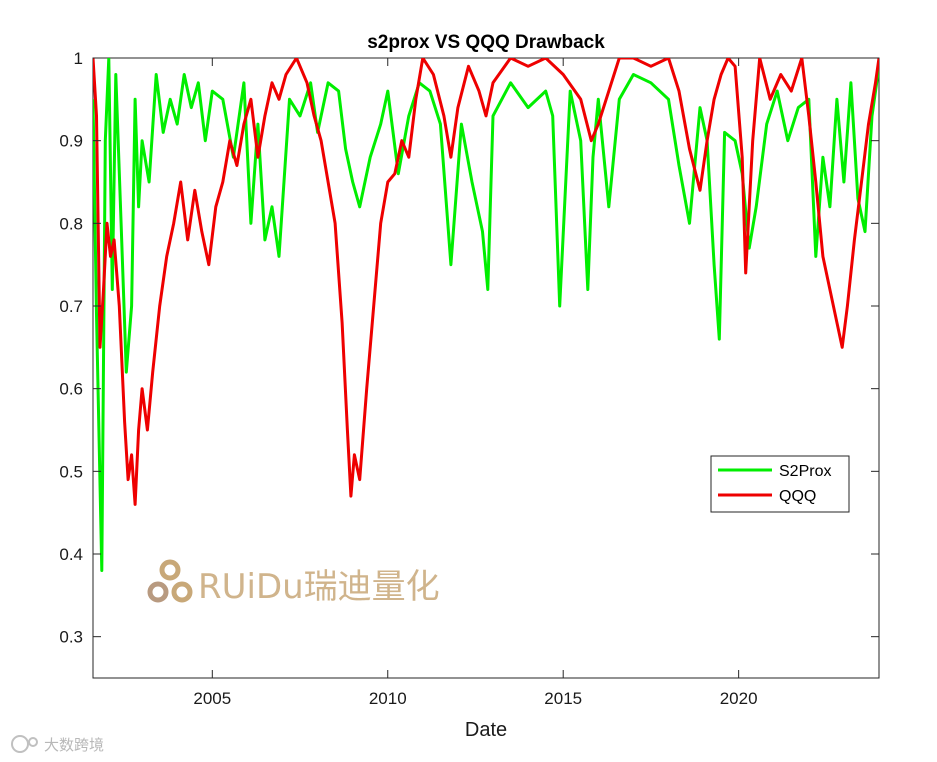 The height and width of the screenshot is (762, 937). Describe the element at coordinates (797, 496) in the screenshot. I see `legend-label-qqq: QQQ` at that location.